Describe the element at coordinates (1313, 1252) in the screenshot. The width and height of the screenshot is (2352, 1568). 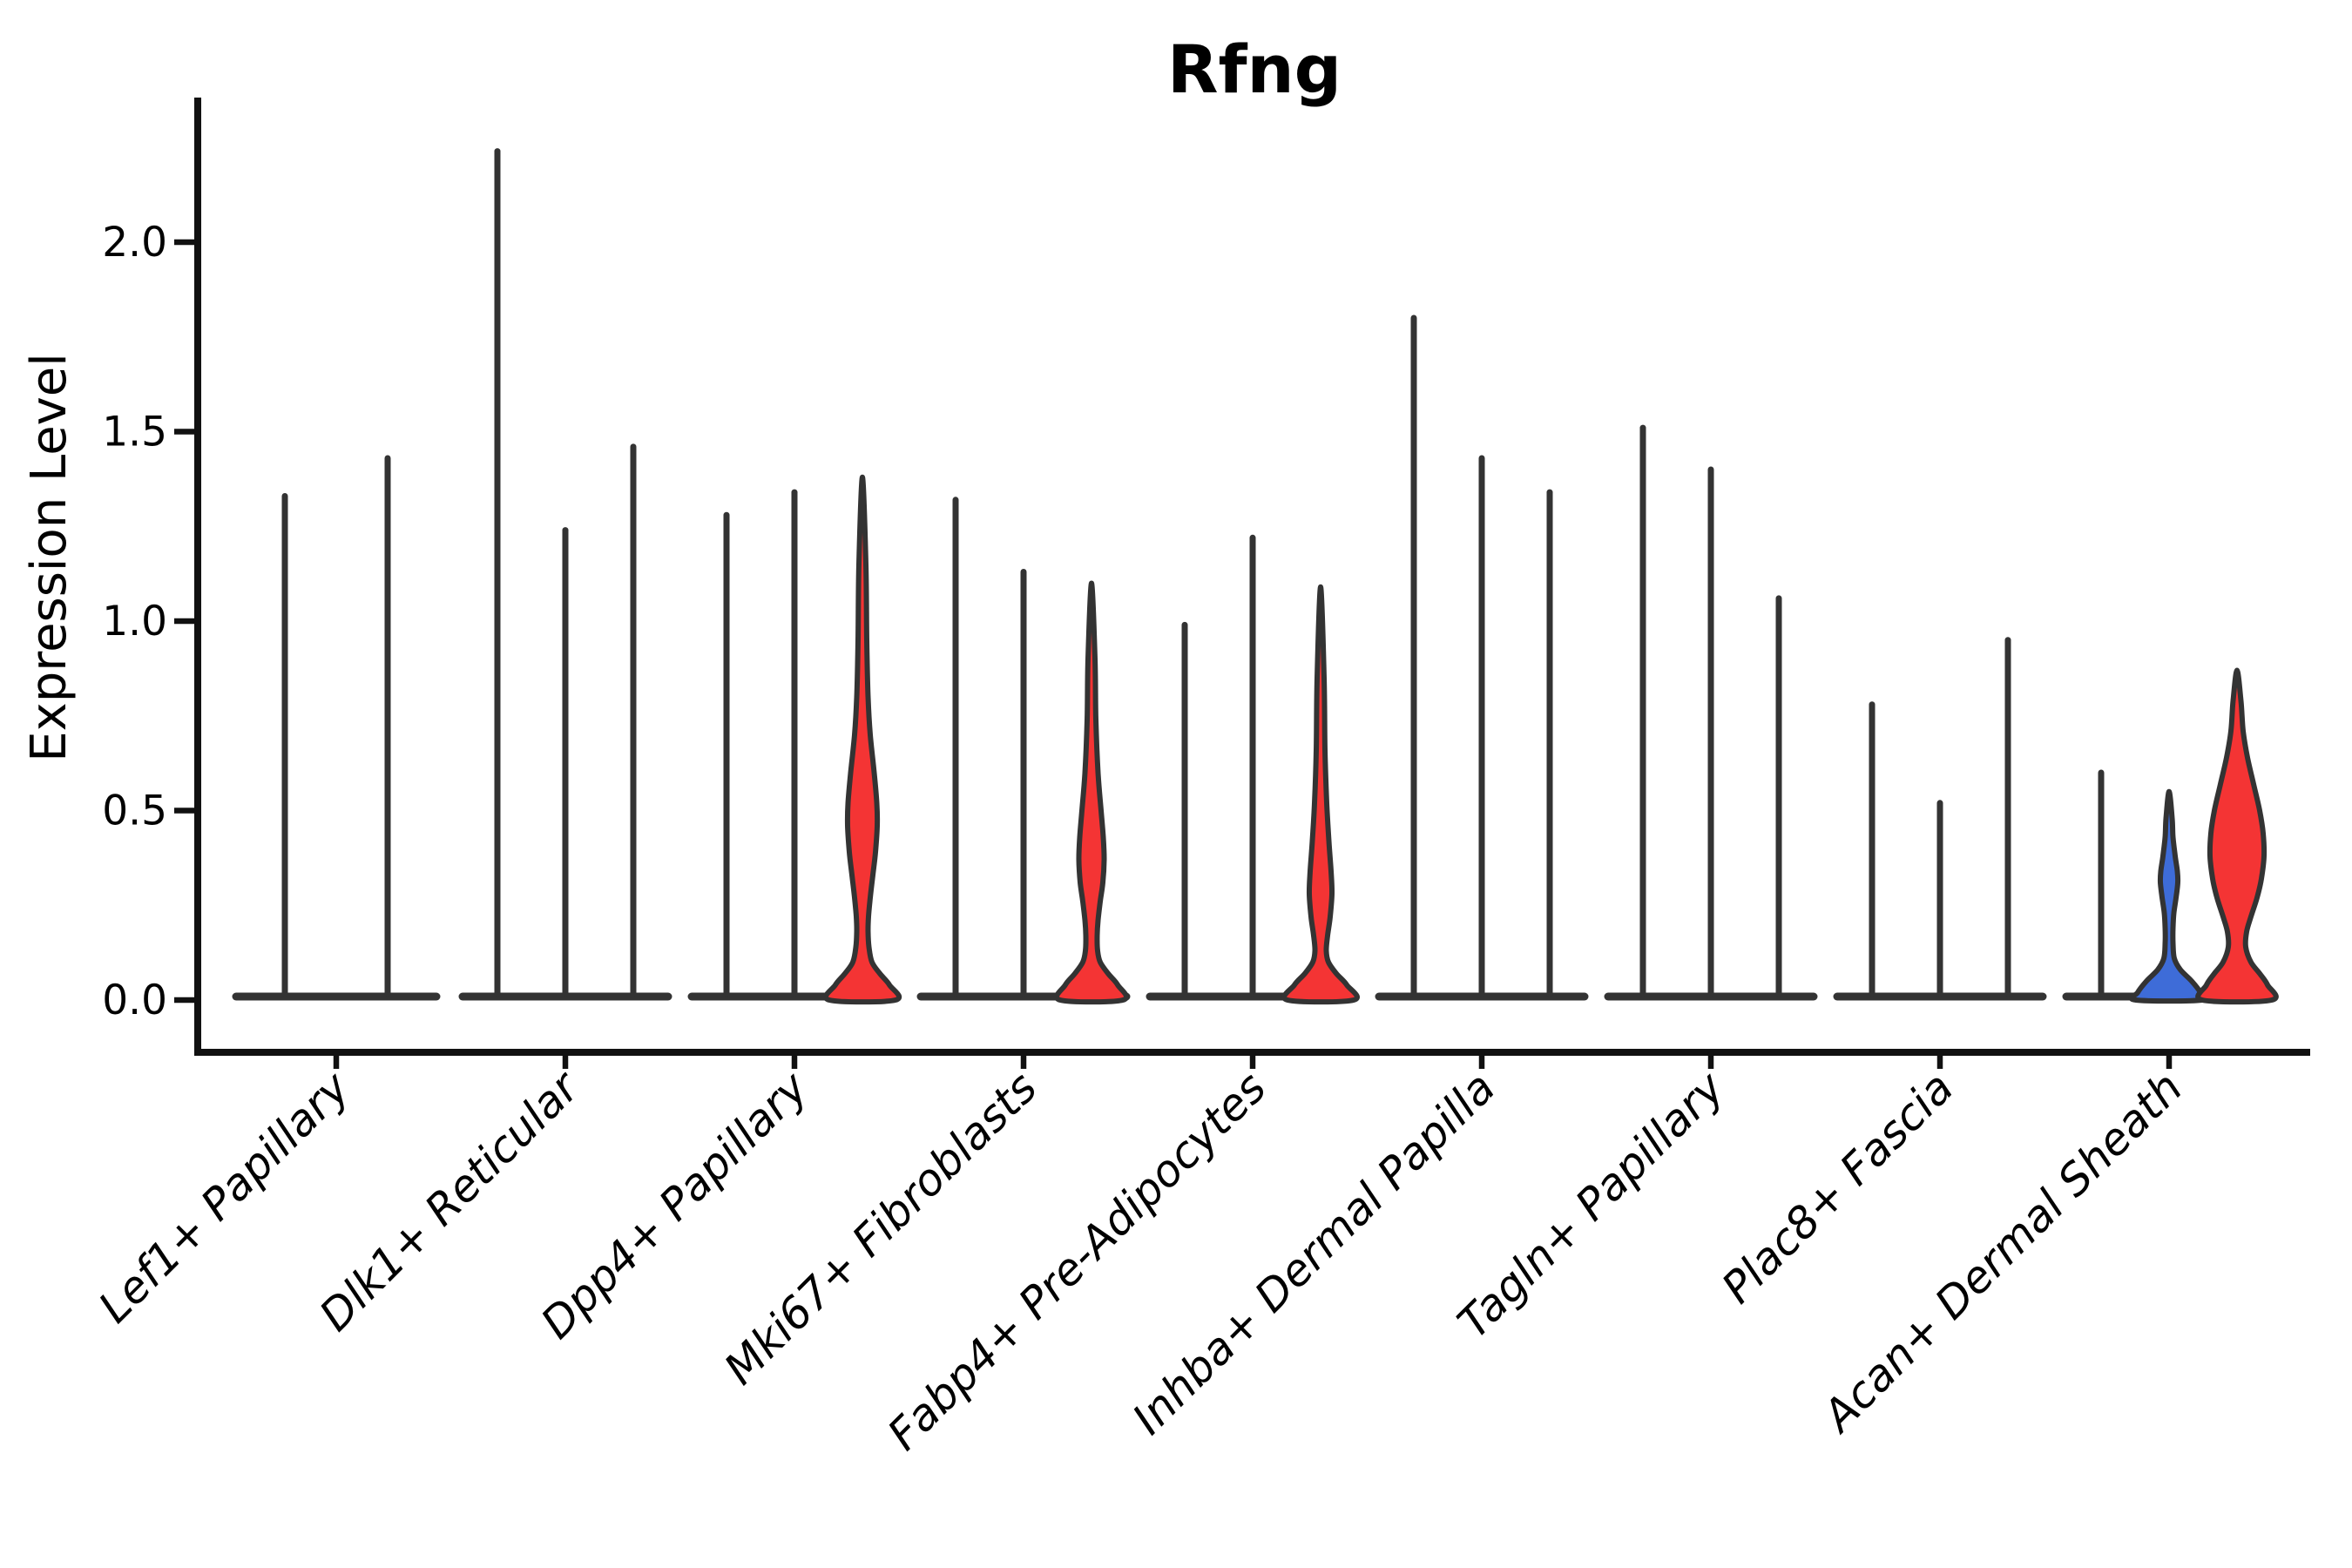
I see `x-tick-label: Inhba+ Dermal Papilla` at that location.